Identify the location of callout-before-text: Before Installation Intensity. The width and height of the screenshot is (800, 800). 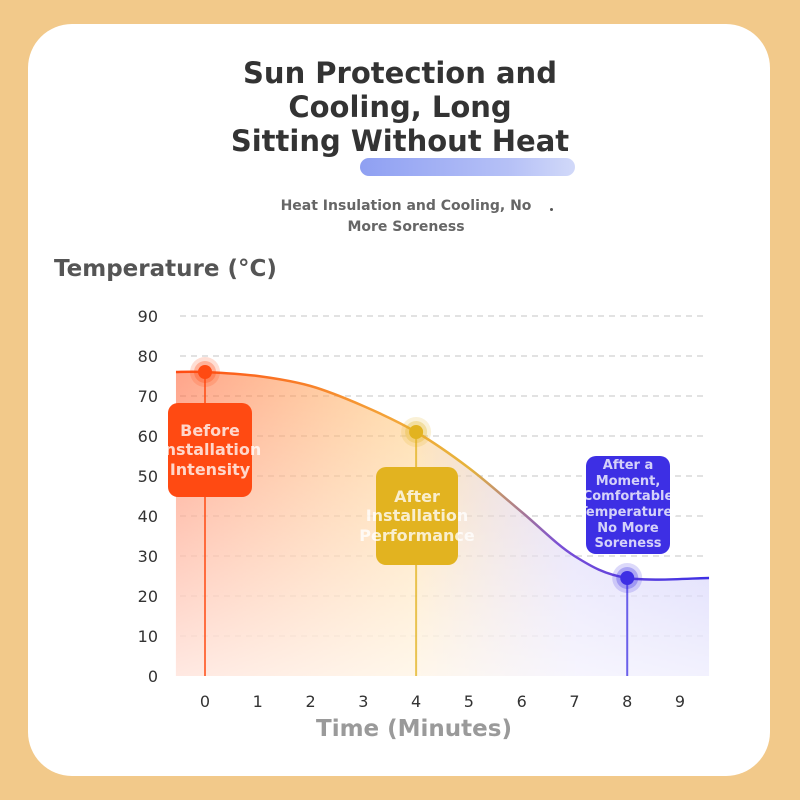
(210, 450).